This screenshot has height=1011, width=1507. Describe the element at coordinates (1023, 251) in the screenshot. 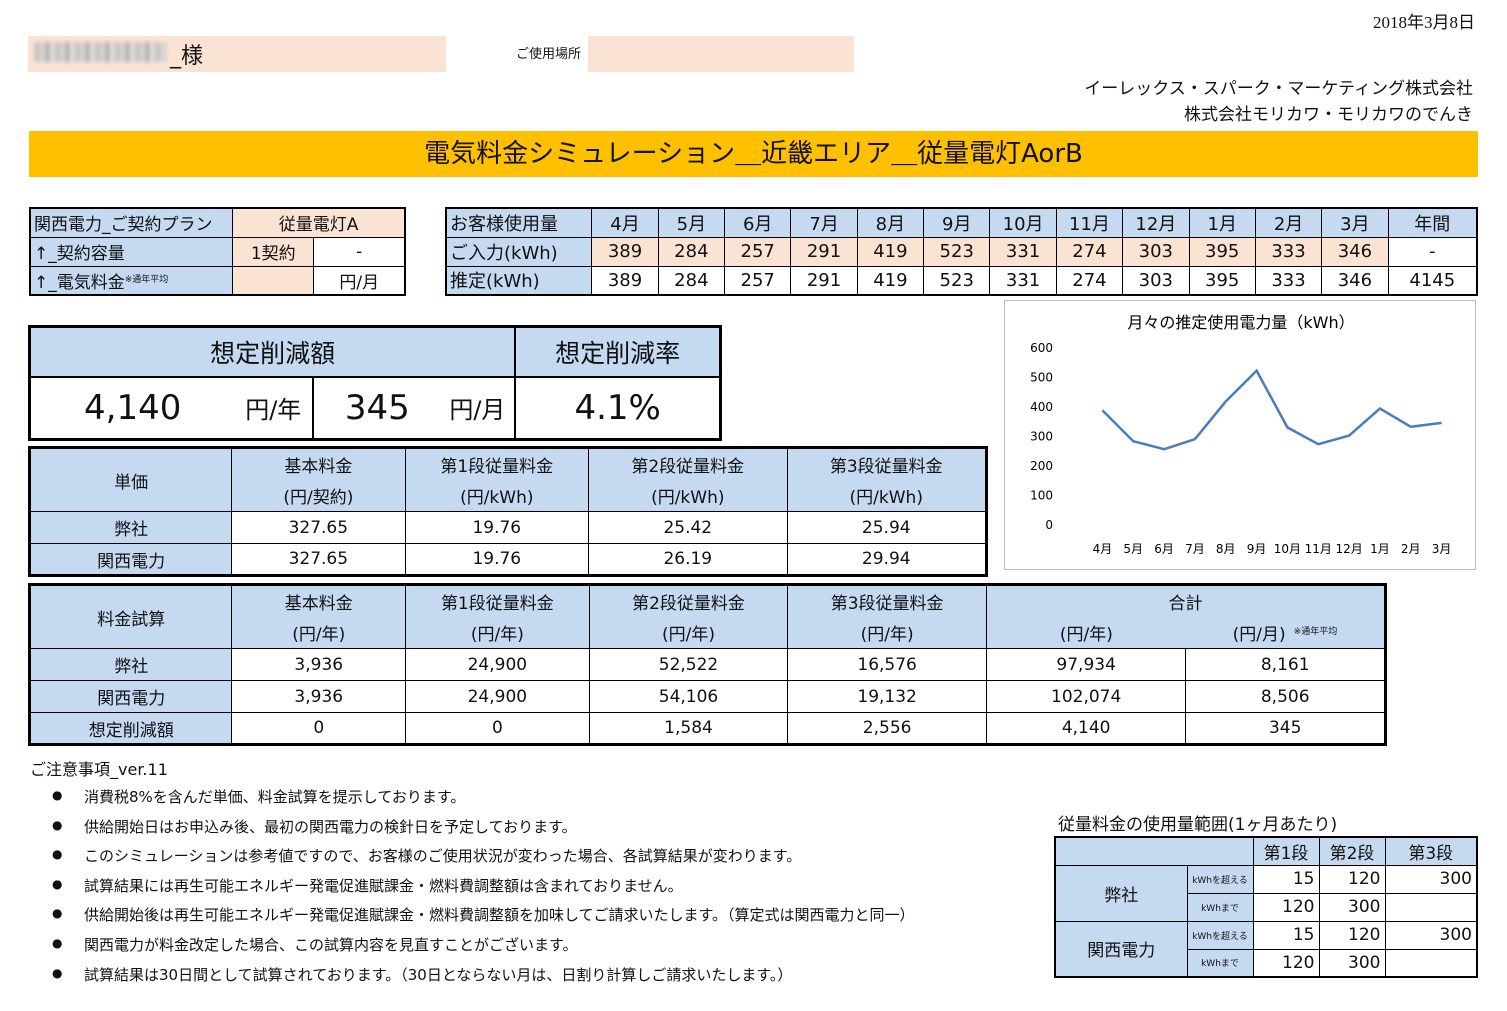

I see `input-cell: 331` at that location.